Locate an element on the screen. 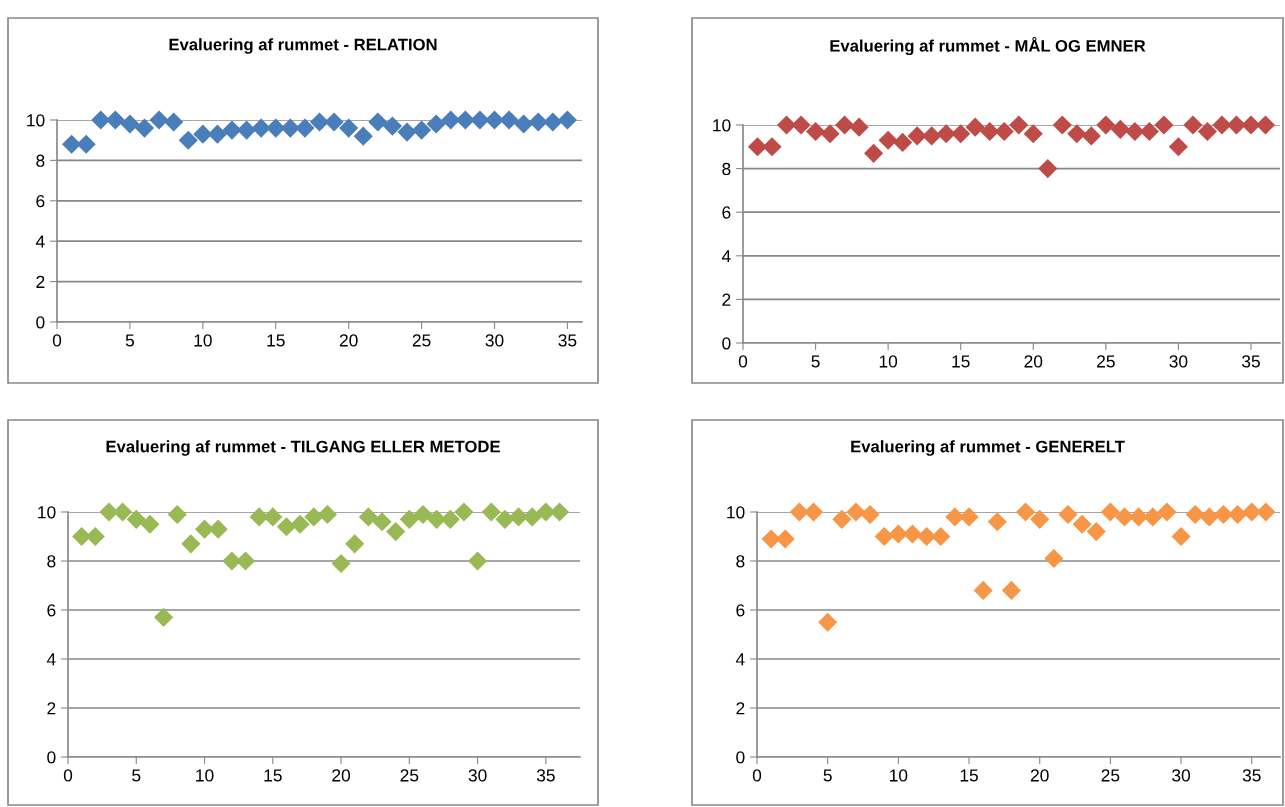 This screenshot has height=807, width=1285. x-tick-label: 30 is located at coordinates (1181, 775).